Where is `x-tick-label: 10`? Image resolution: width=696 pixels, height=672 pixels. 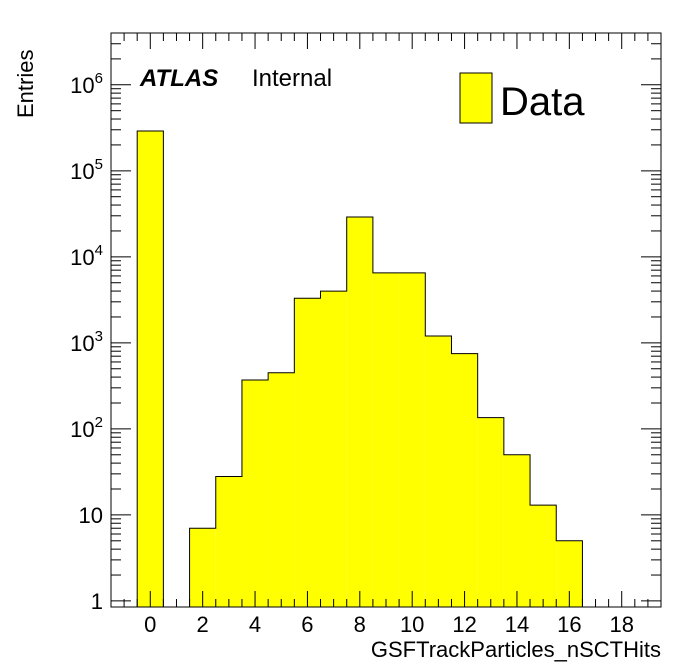 x-tick-label: 10 is located at coordinates (412, 624).